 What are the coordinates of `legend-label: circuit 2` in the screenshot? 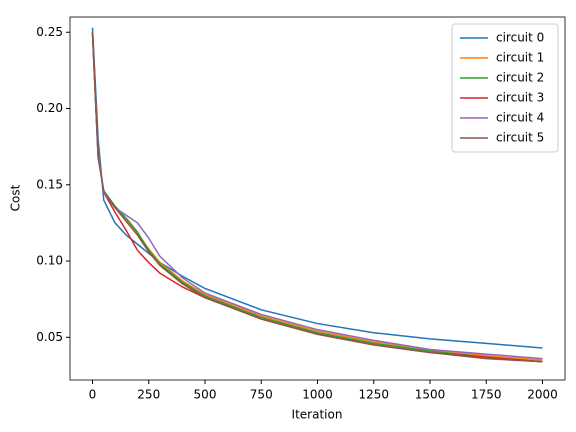 It's located at (520, 78).